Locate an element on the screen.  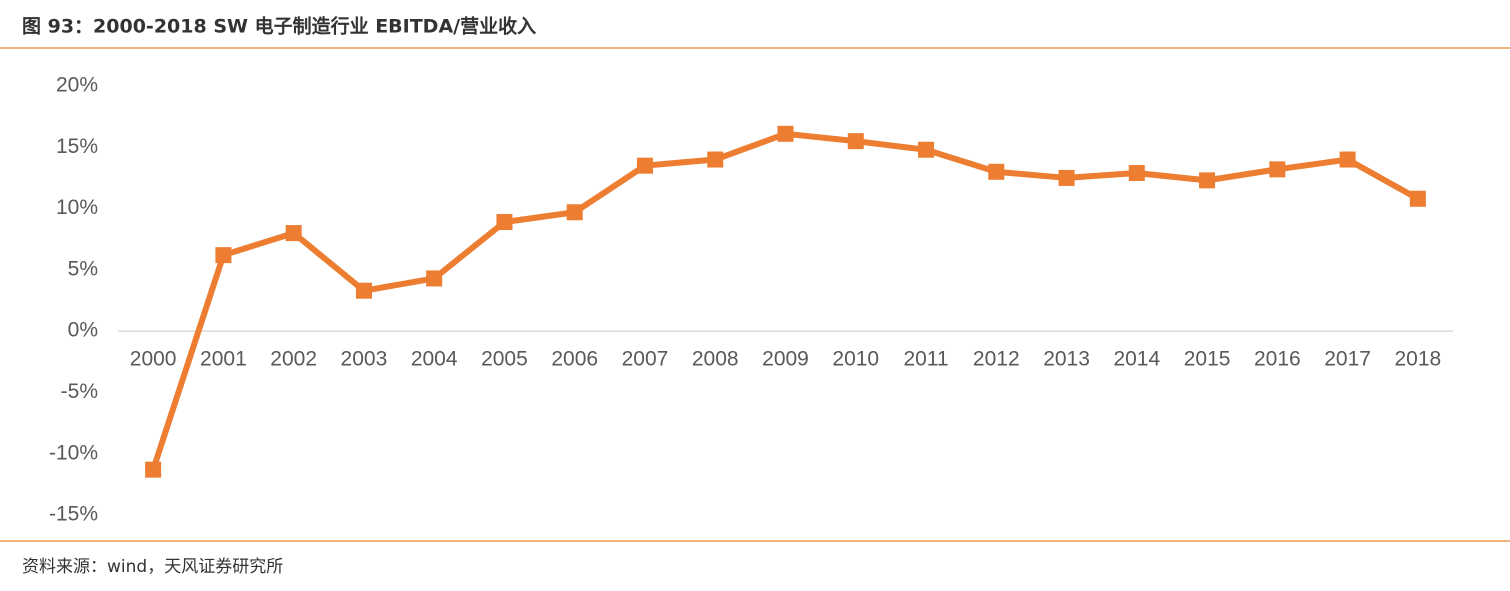
x-tick-label: 2013 is located at coordinates (1066, 359).